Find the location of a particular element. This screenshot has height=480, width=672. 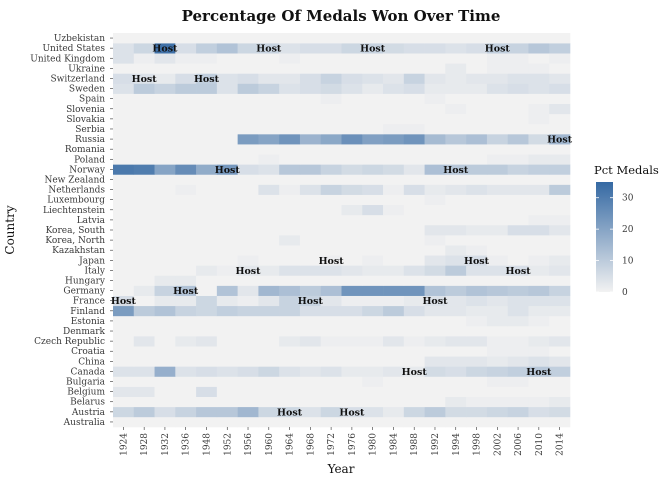

legend-tick-10: 10 is located at coordinates (628, 262).